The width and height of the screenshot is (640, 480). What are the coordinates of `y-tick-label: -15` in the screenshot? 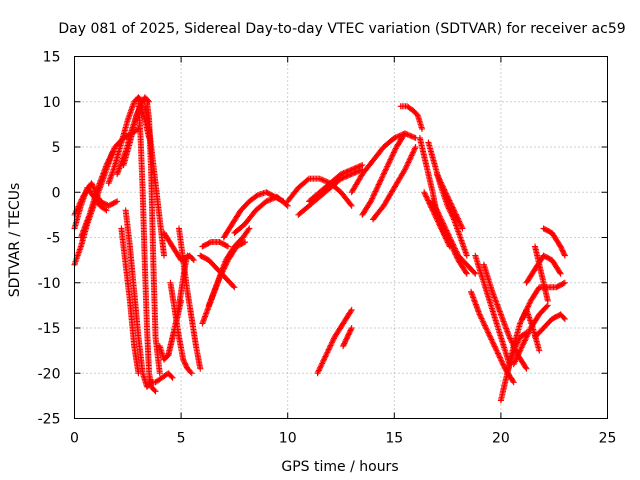 It's located at (49, 329).